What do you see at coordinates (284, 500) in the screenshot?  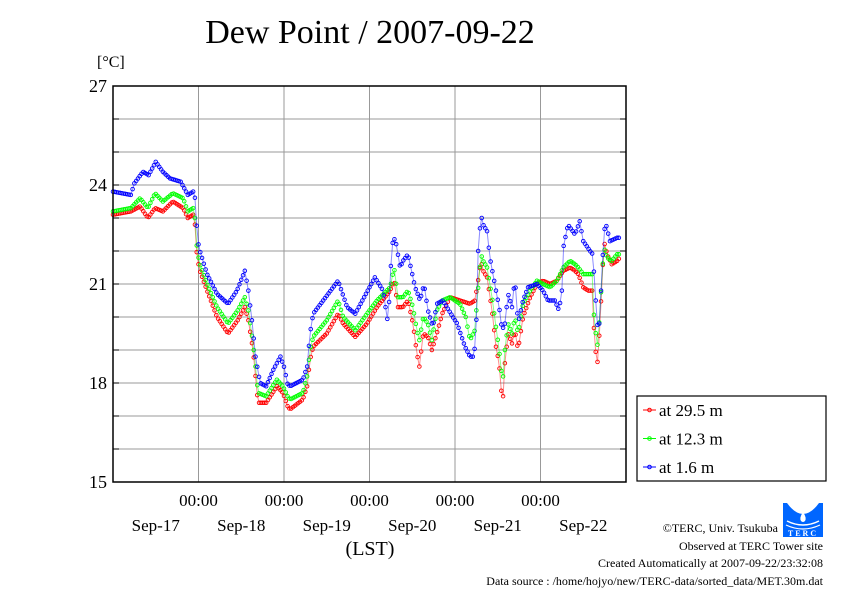 I see `x-tick-time-label: 00:00` at bounding box center [284, 500].